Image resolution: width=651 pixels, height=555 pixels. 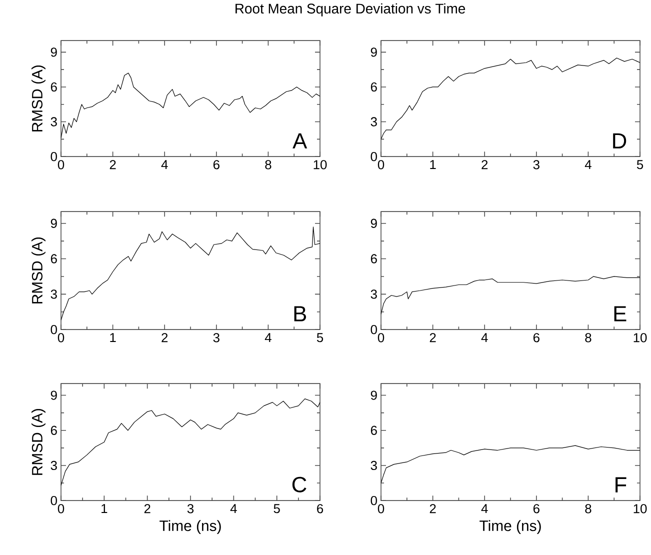 I want to click on annotation: B, so click(x=300, y=314).